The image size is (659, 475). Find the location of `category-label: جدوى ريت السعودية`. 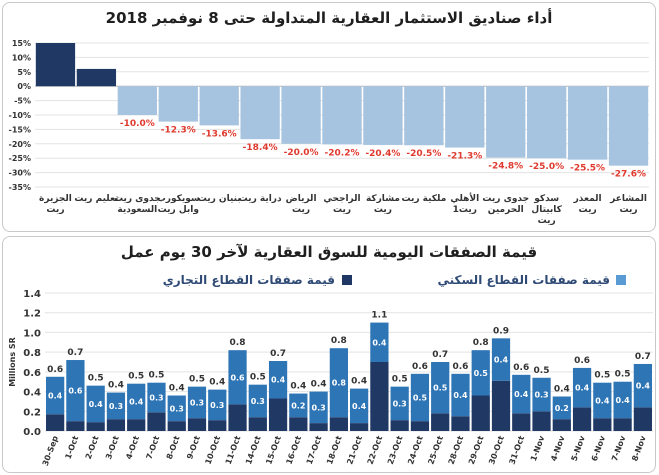

category-label: جدوى ريت السعودية is located at coordinates (137, 204).